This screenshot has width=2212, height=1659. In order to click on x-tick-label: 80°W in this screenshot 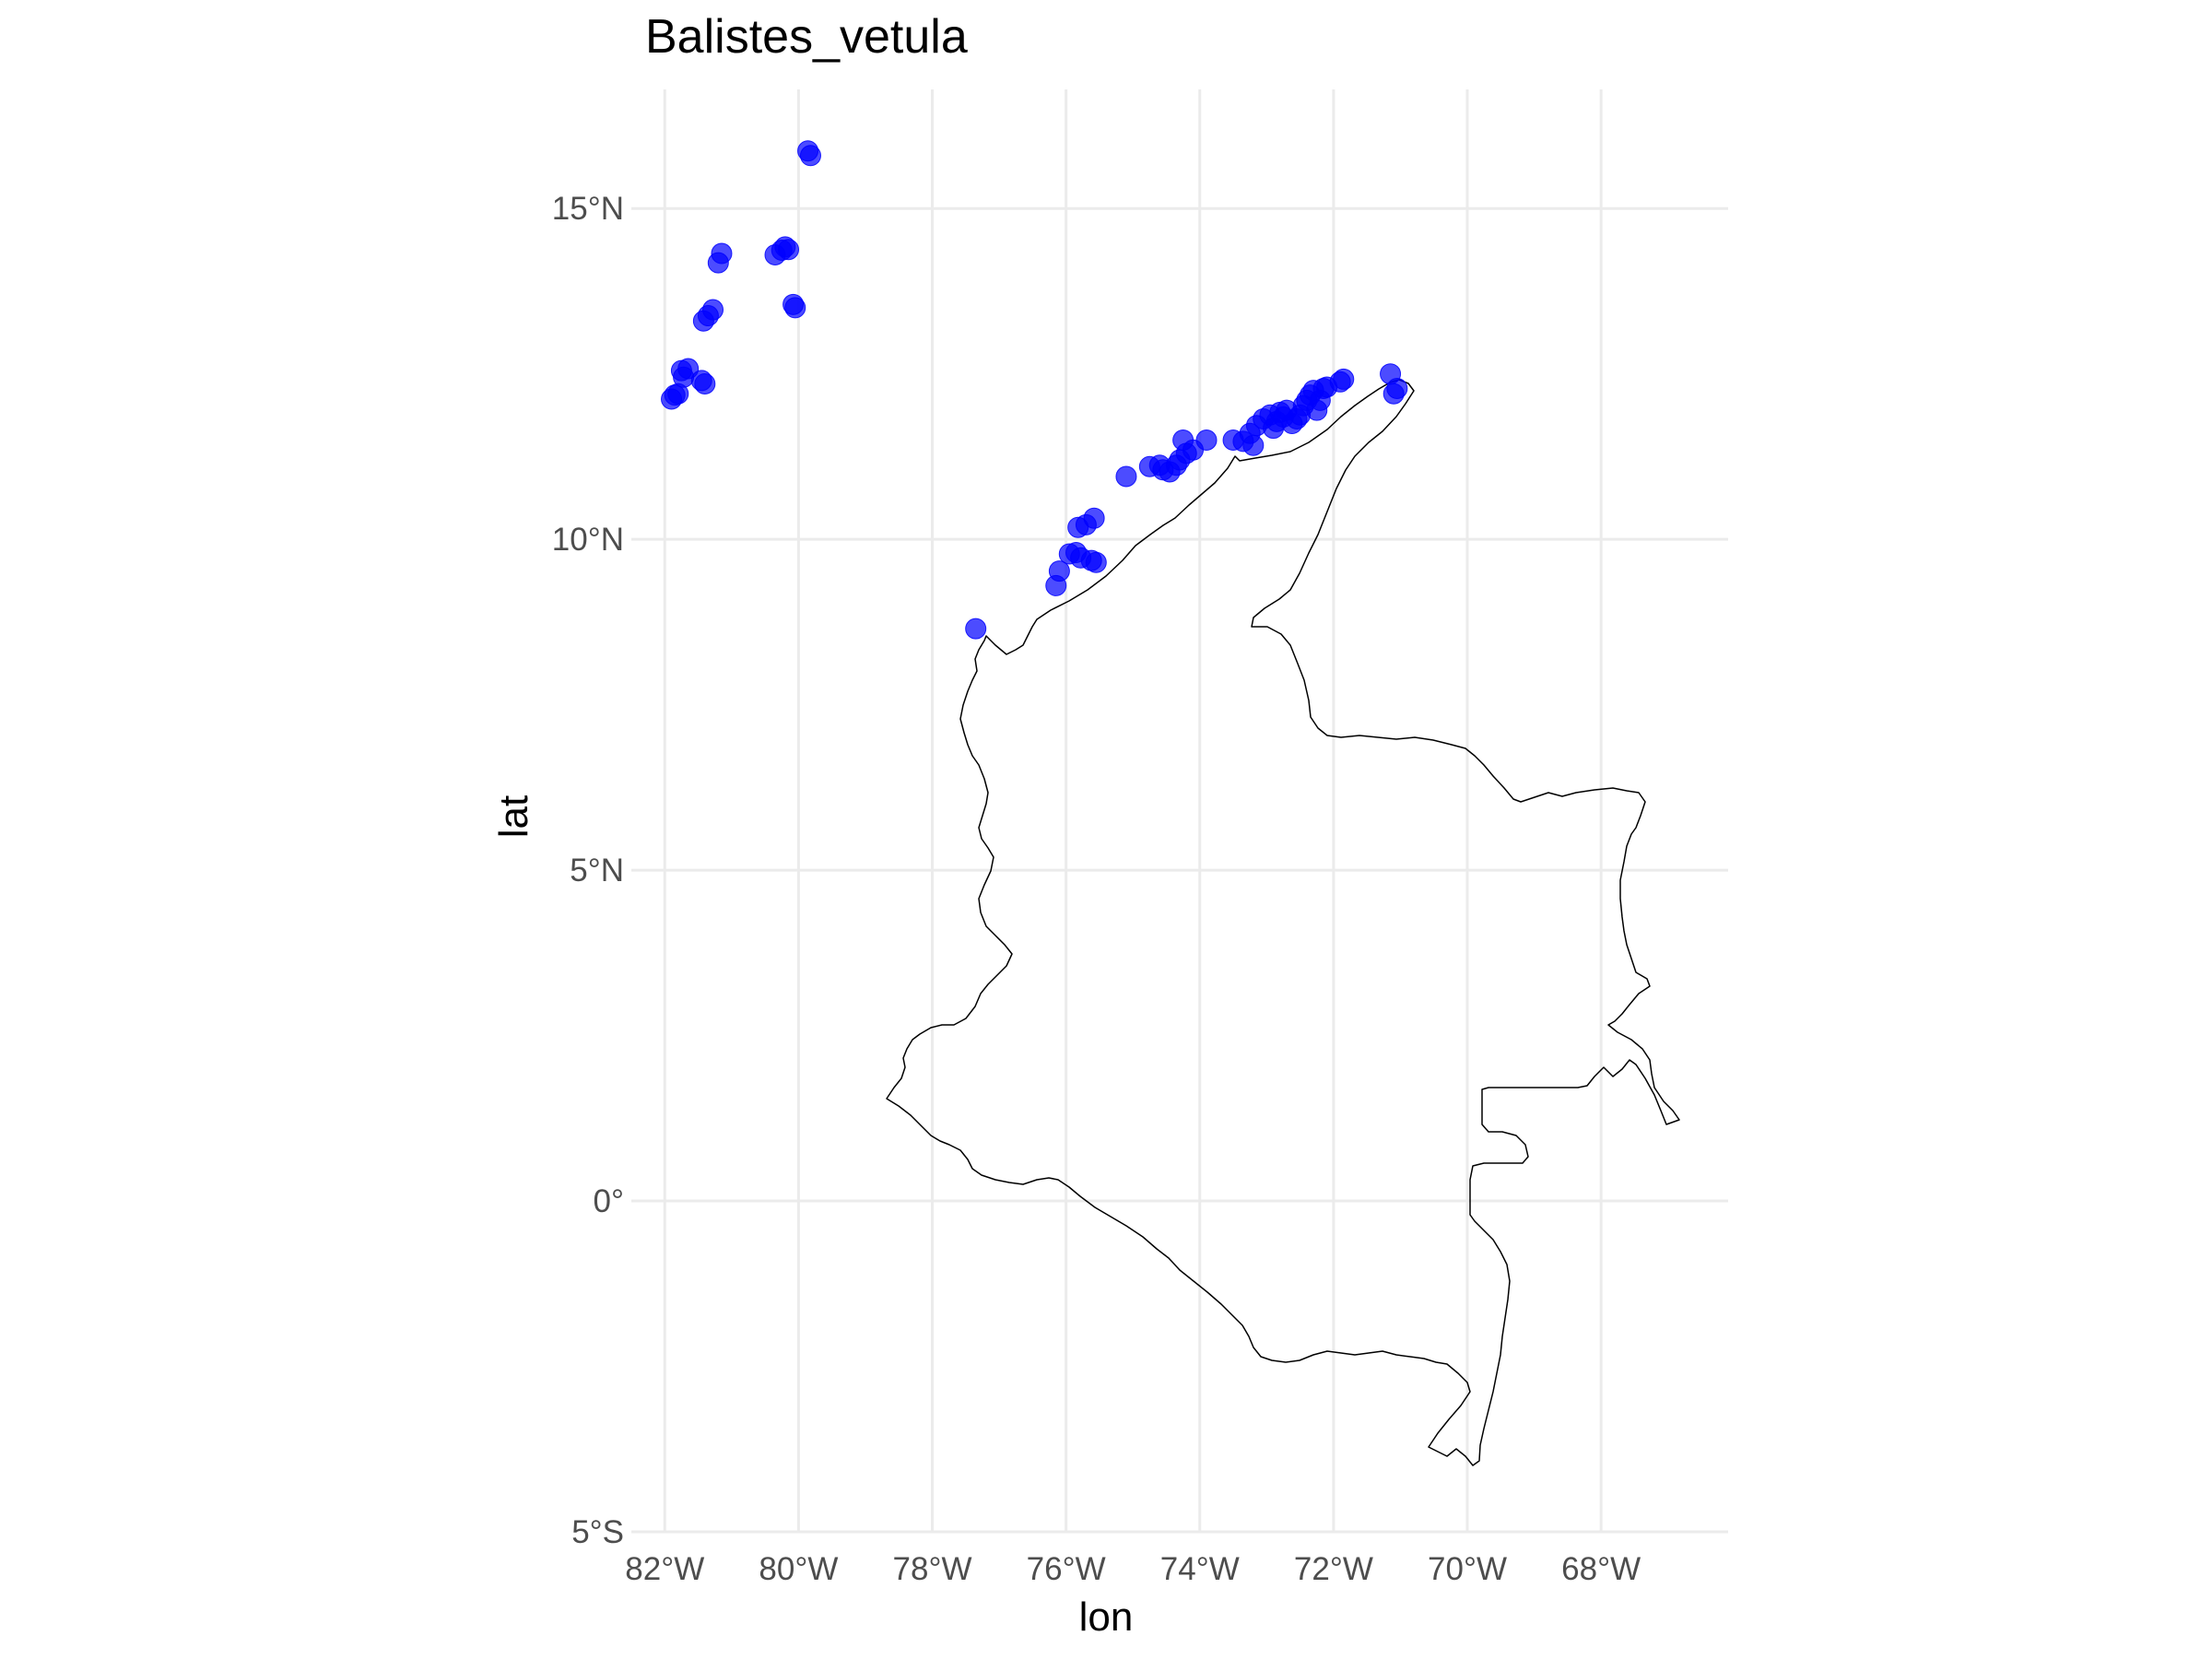, I will do `click(798, 1569)`.